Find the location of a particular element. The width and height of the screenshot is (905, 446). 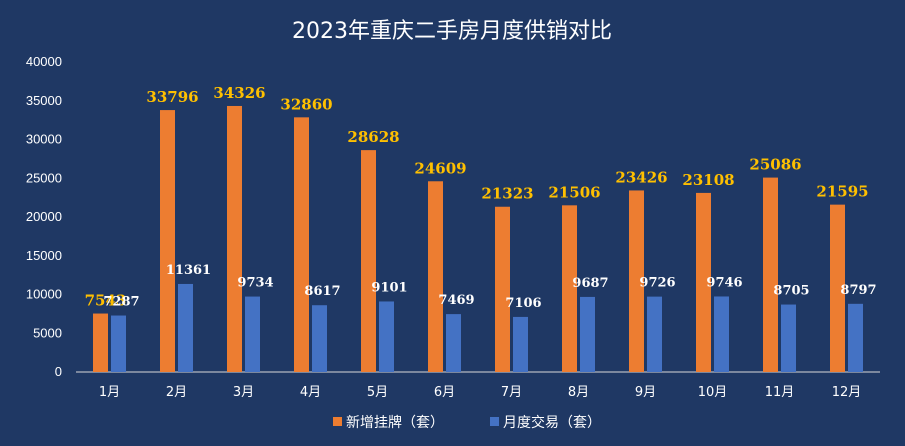

listing-value-label: 23108 is located at coordinates (708, 180).